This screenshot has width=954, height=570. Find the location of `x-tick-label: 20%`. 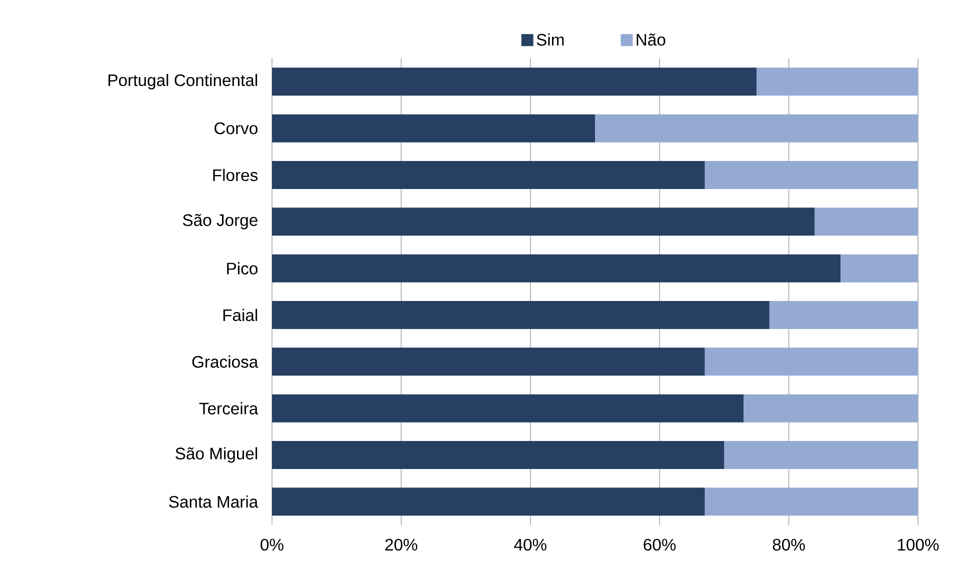

x-tick-label: 20% is located at coordinates (401, 544).